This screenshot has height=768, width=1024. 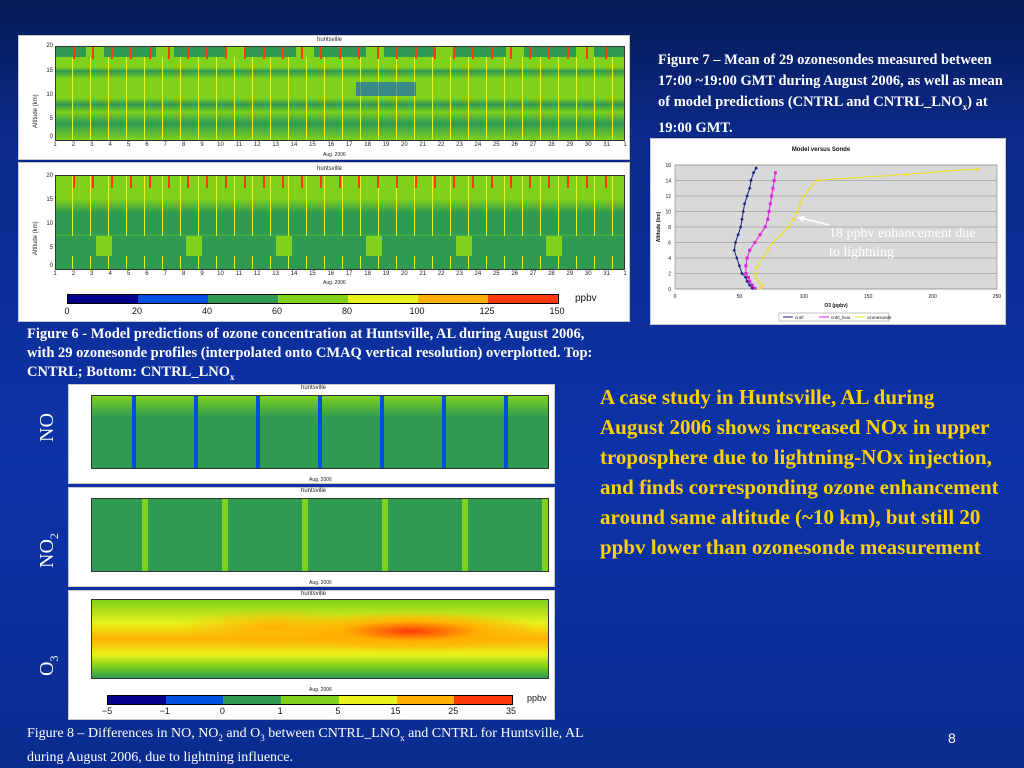 I want to click on xtick-day: 27, so click(x=533, y=274).